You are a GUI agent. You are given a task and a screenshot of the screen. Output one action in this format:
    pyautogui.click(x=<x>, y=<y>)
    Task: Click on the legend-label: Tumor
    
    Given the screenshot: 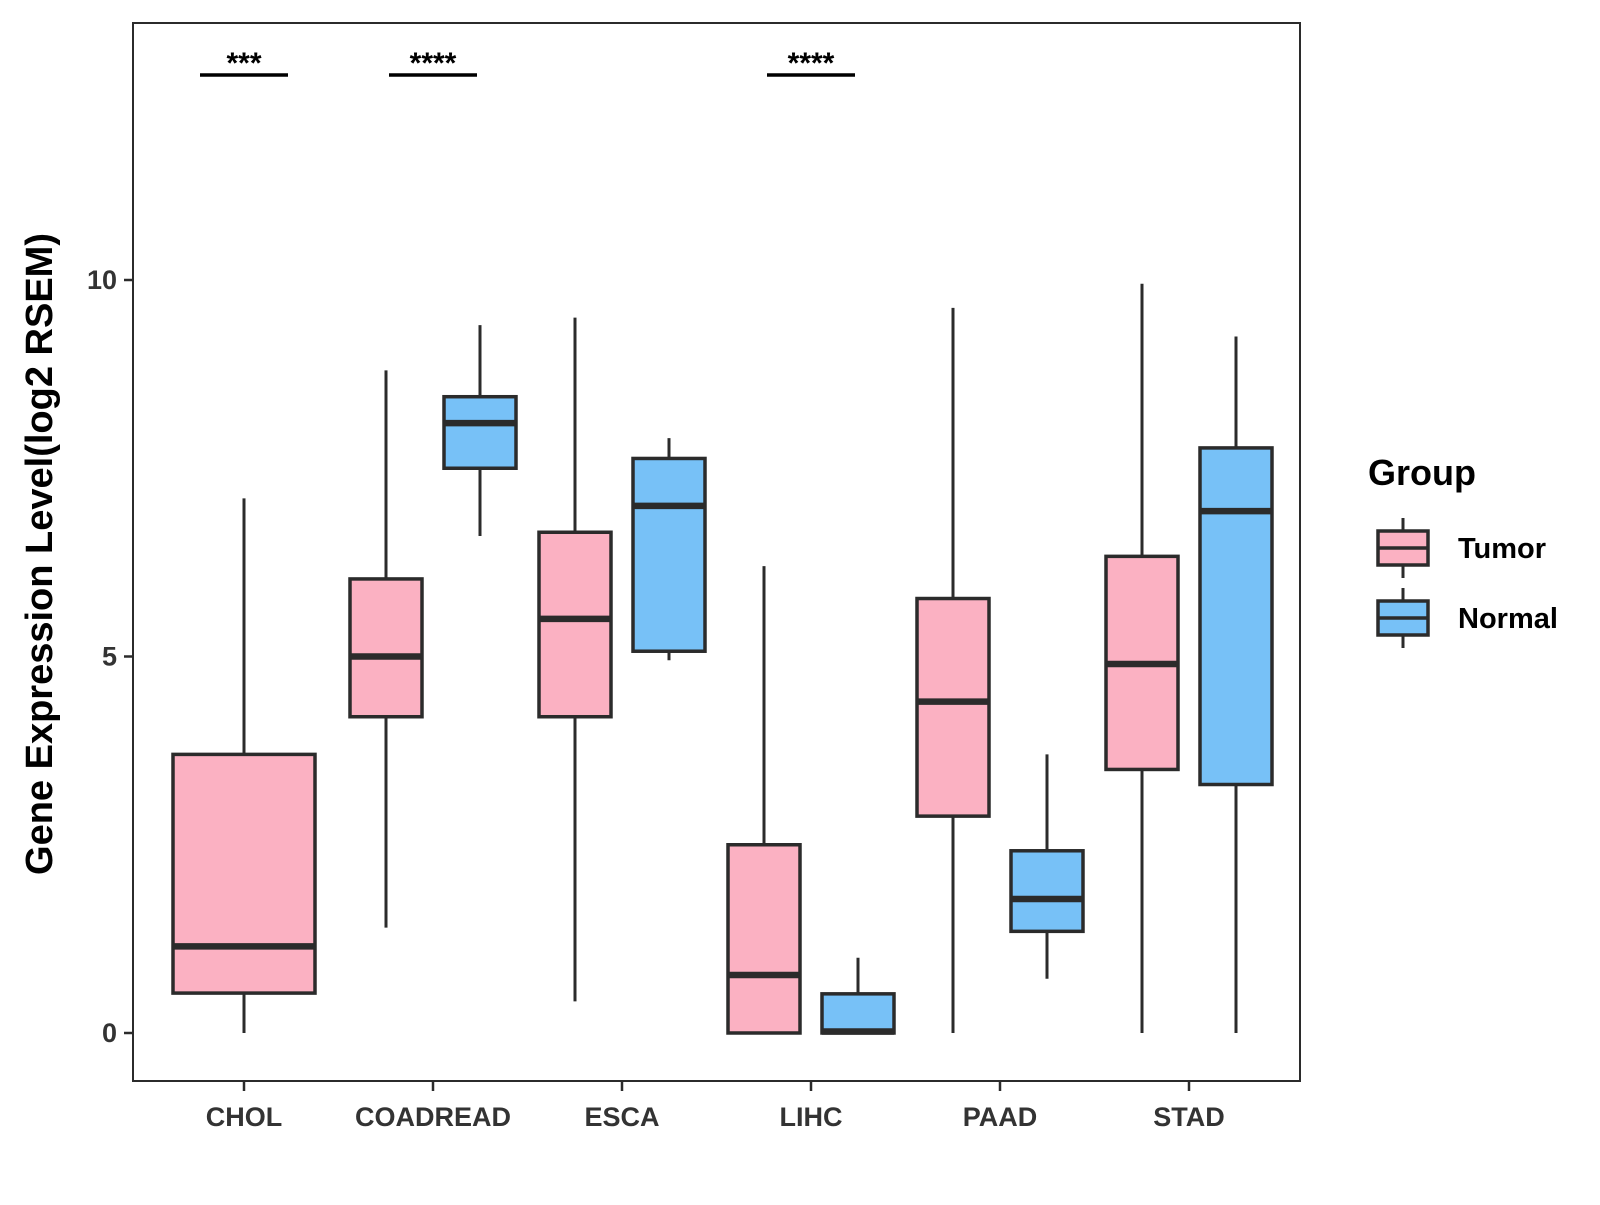 What is the action you would take?
    pyautogui.click(x=1502, y=549)
    